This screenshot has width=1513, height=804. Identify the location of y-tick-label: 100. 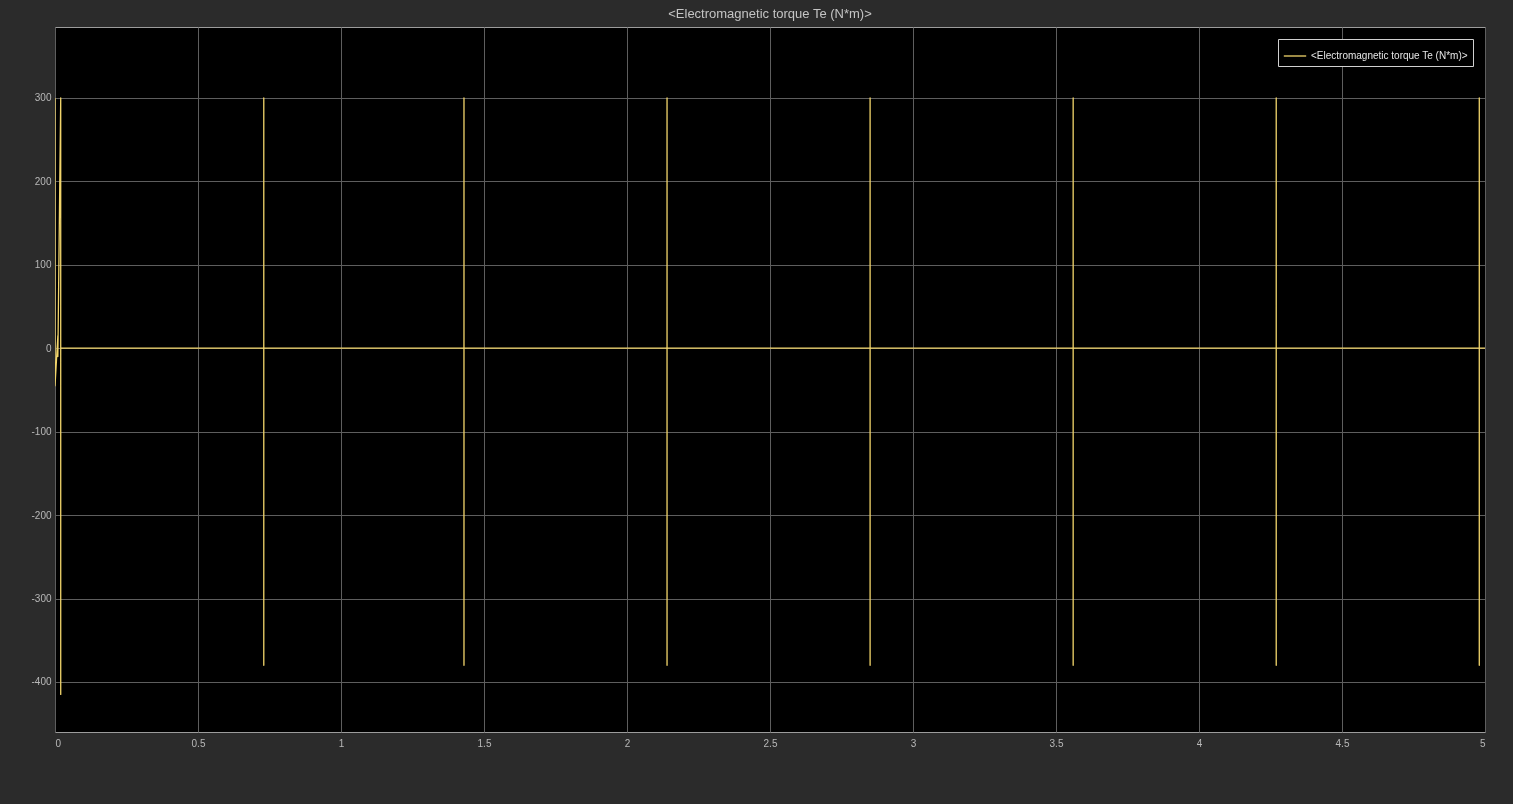
(43, 265).